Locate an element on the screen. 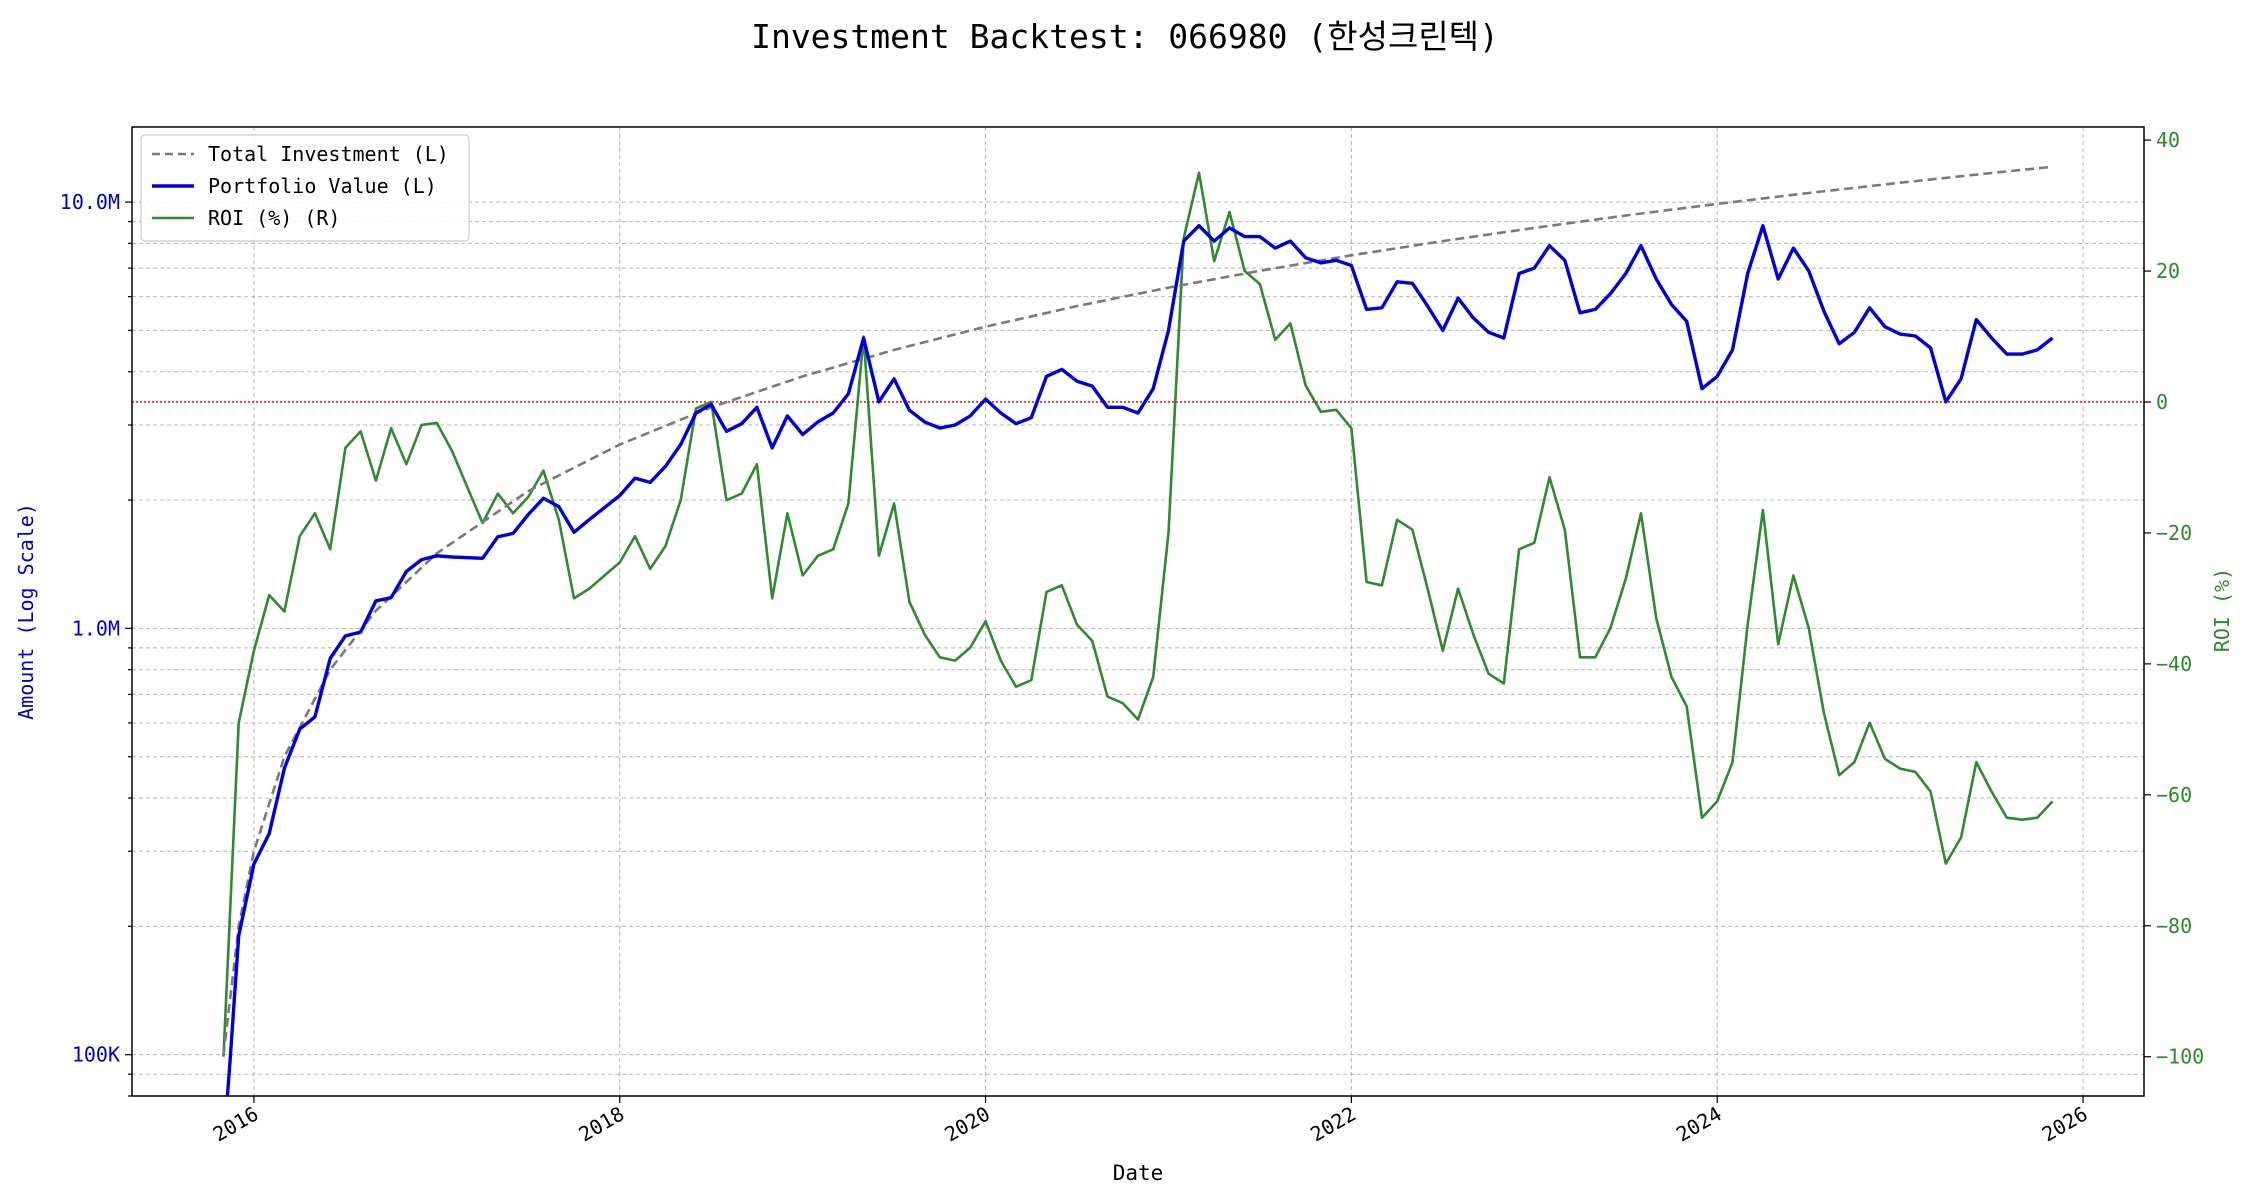 This screenshot has width=2250, height=1200. y-right-tick-label: 20 is located at coordinates (2168, 271).